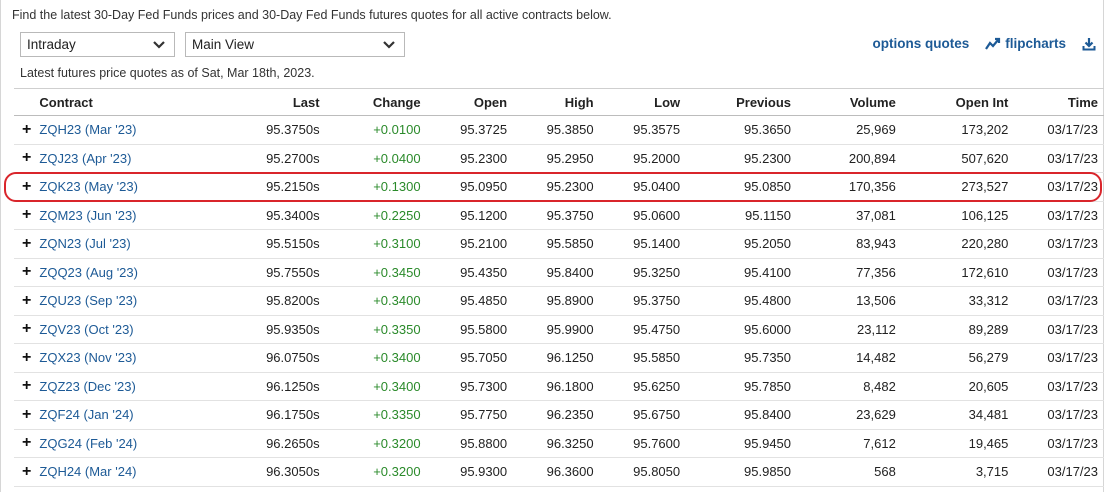  I want to click on change-cell: +0.3450, so click(370, 272).